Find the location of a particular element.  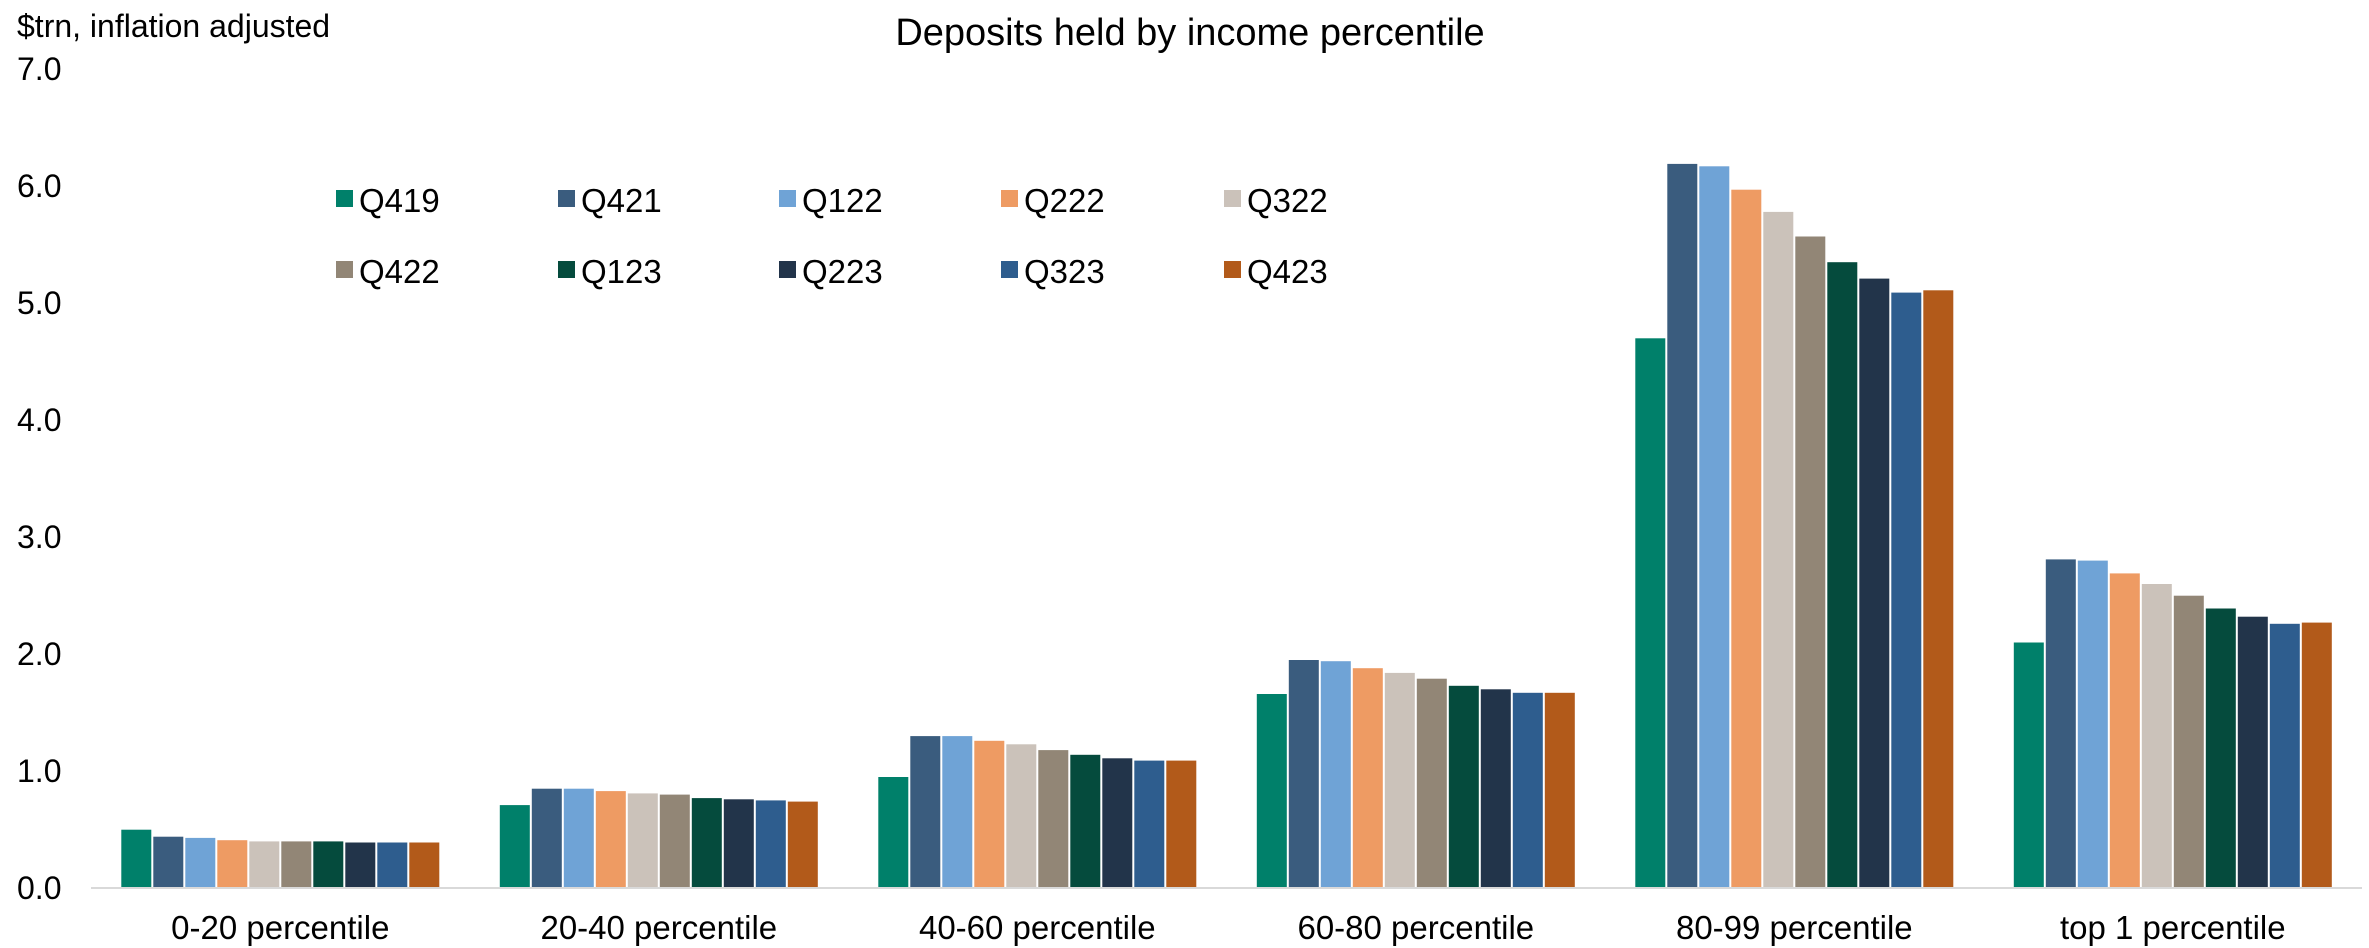

legend-swatch-q123 is located at coordinates (566, 269).